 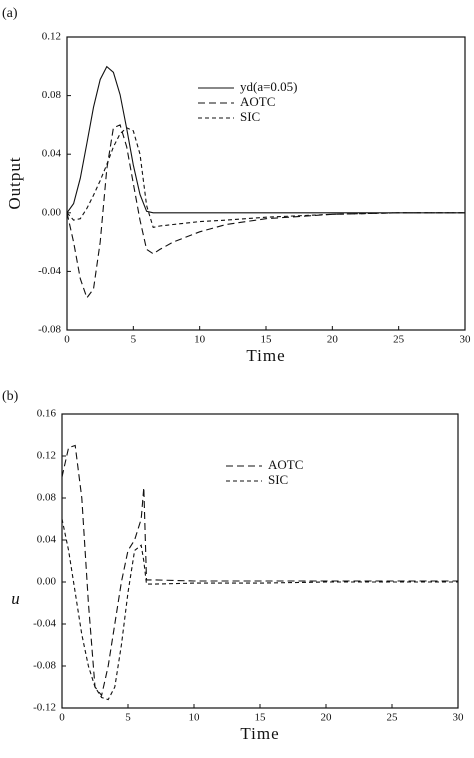 What do you see at coordinates (14, 182) in the screenshot?
I see `y-axis-label: Output` at bounding box center [14, 182].